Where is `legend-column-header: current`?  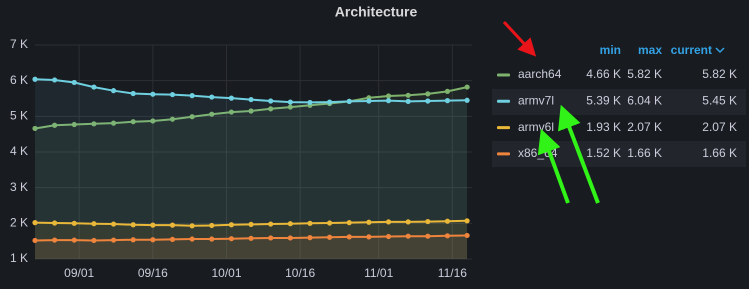
legend-column-header: current is located at coordinates (691, 50).